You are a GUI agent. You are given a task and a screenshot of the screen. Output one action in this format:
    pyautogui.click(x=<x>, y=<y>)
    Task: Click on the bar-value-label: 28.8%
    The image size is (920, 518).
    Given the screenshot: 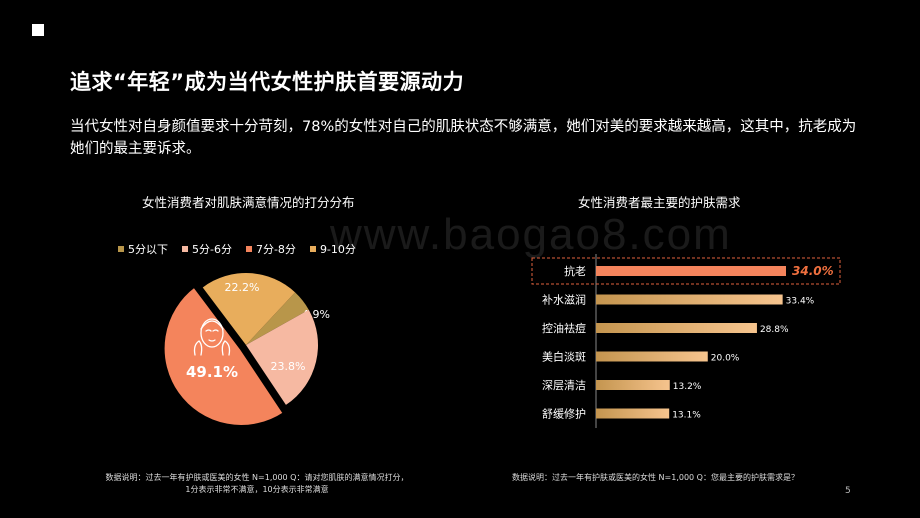 What is the action you would take?
    pyautogui.click(x=774, y=330)
    